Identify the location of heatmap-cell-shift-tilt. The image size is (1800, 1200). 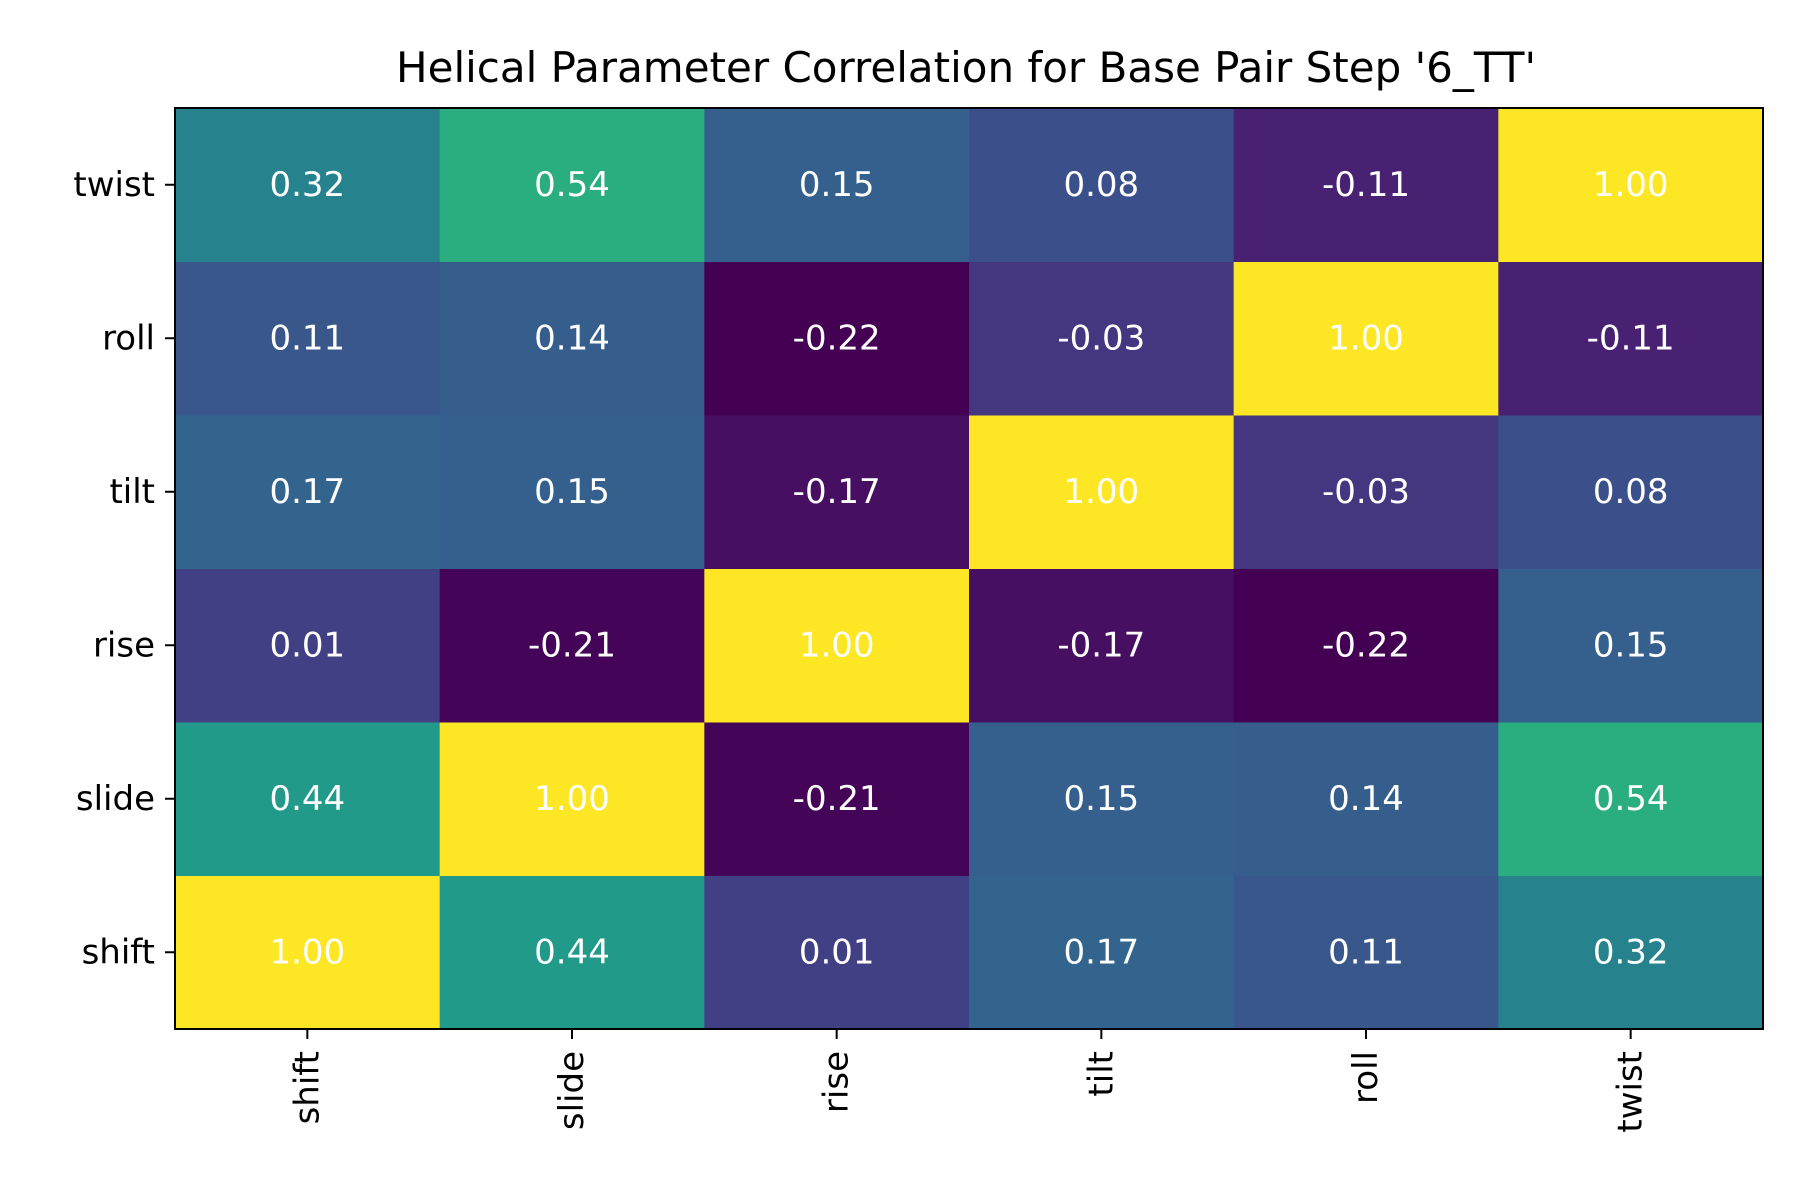
(1102, 952).